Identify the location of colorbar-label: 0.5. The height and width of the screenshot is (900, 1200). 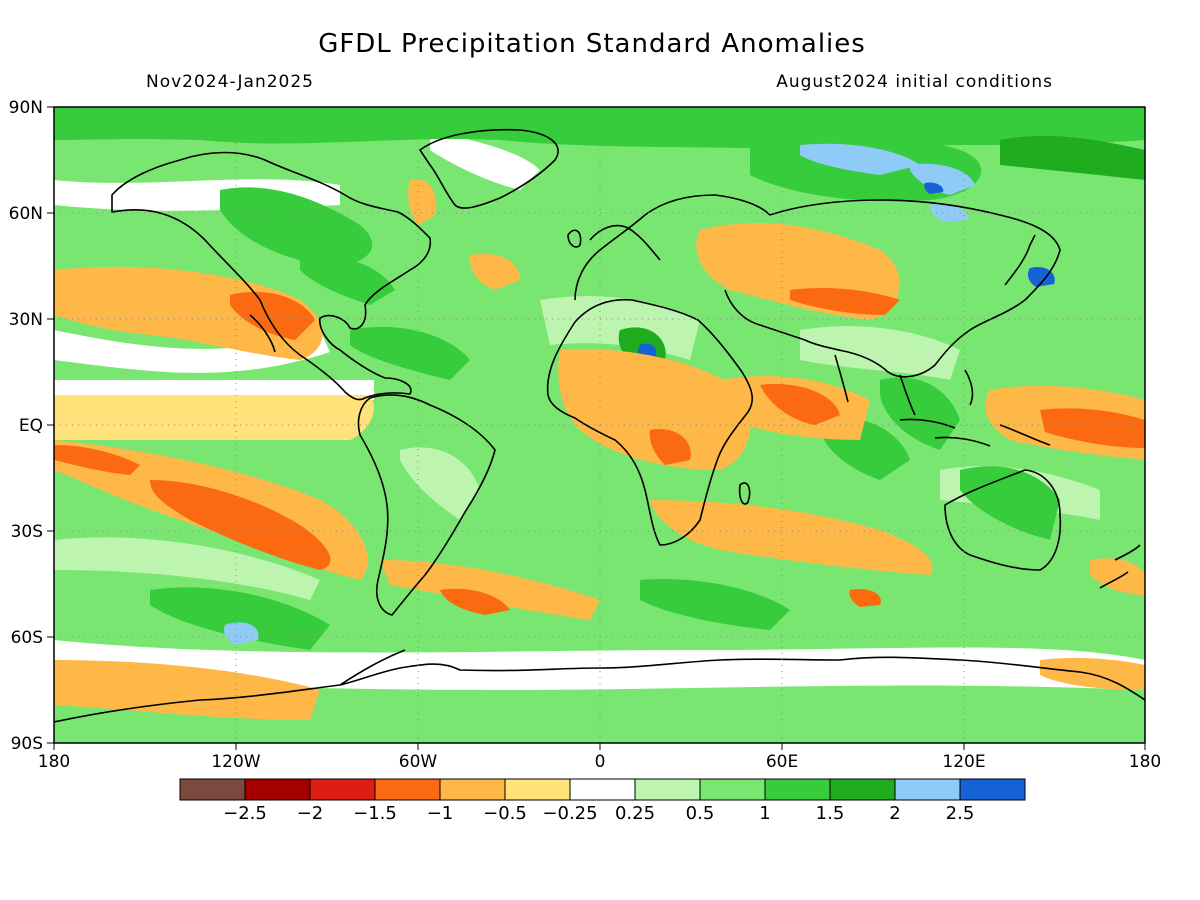
(700, 813).